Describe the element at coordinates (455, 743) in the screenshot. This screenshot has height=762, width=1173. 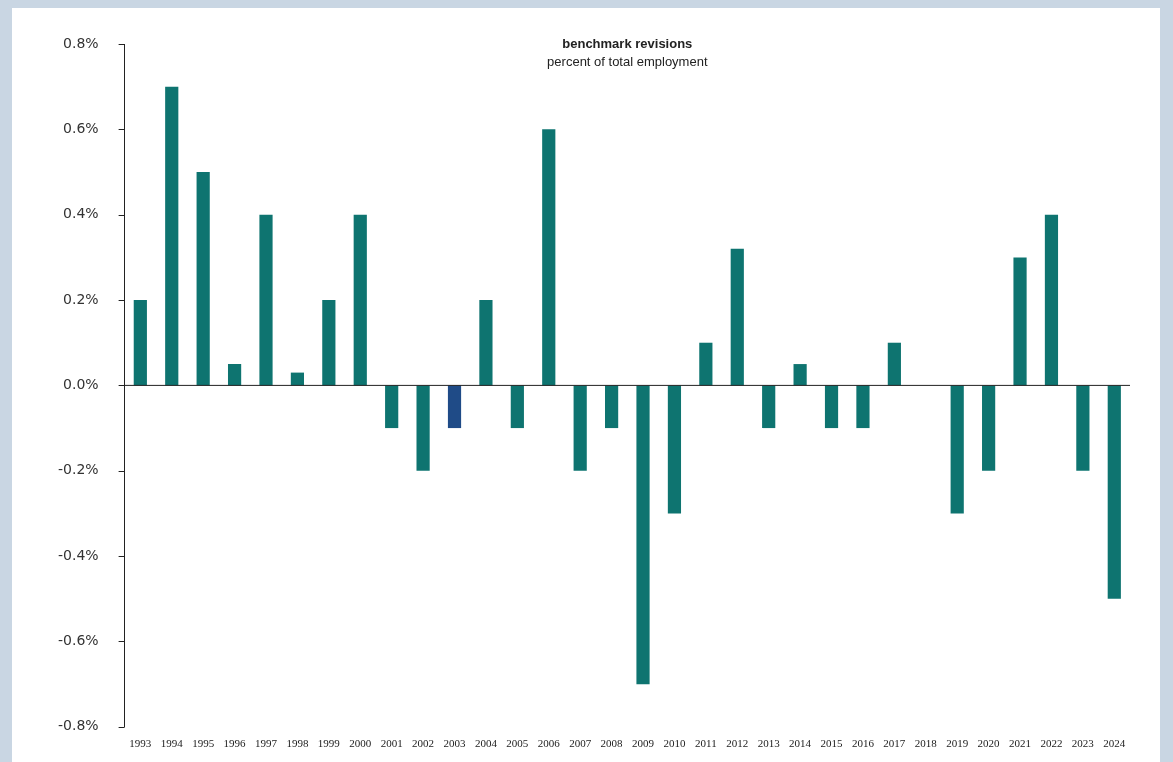
I see `x-tick-label: 2003` at that location.